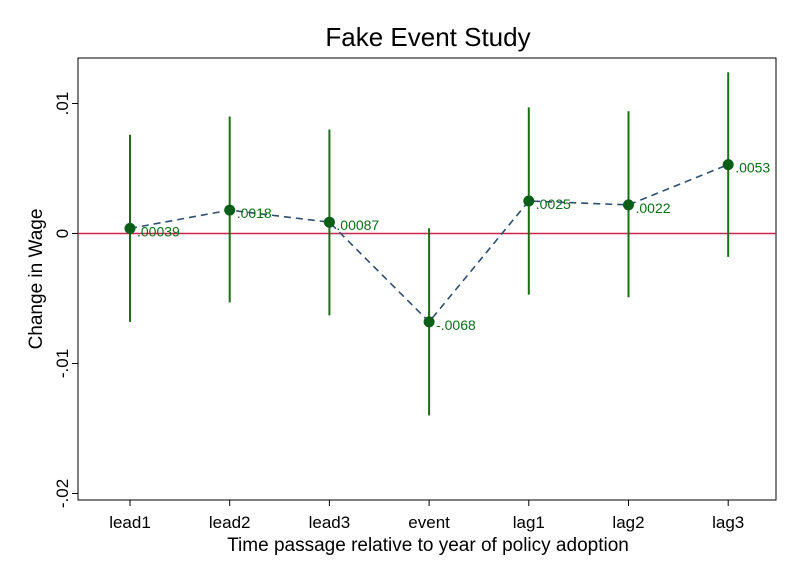  Describe the element at coordinates (456, 325) in the screenshot. I see `data-label: -.0068` at that location.